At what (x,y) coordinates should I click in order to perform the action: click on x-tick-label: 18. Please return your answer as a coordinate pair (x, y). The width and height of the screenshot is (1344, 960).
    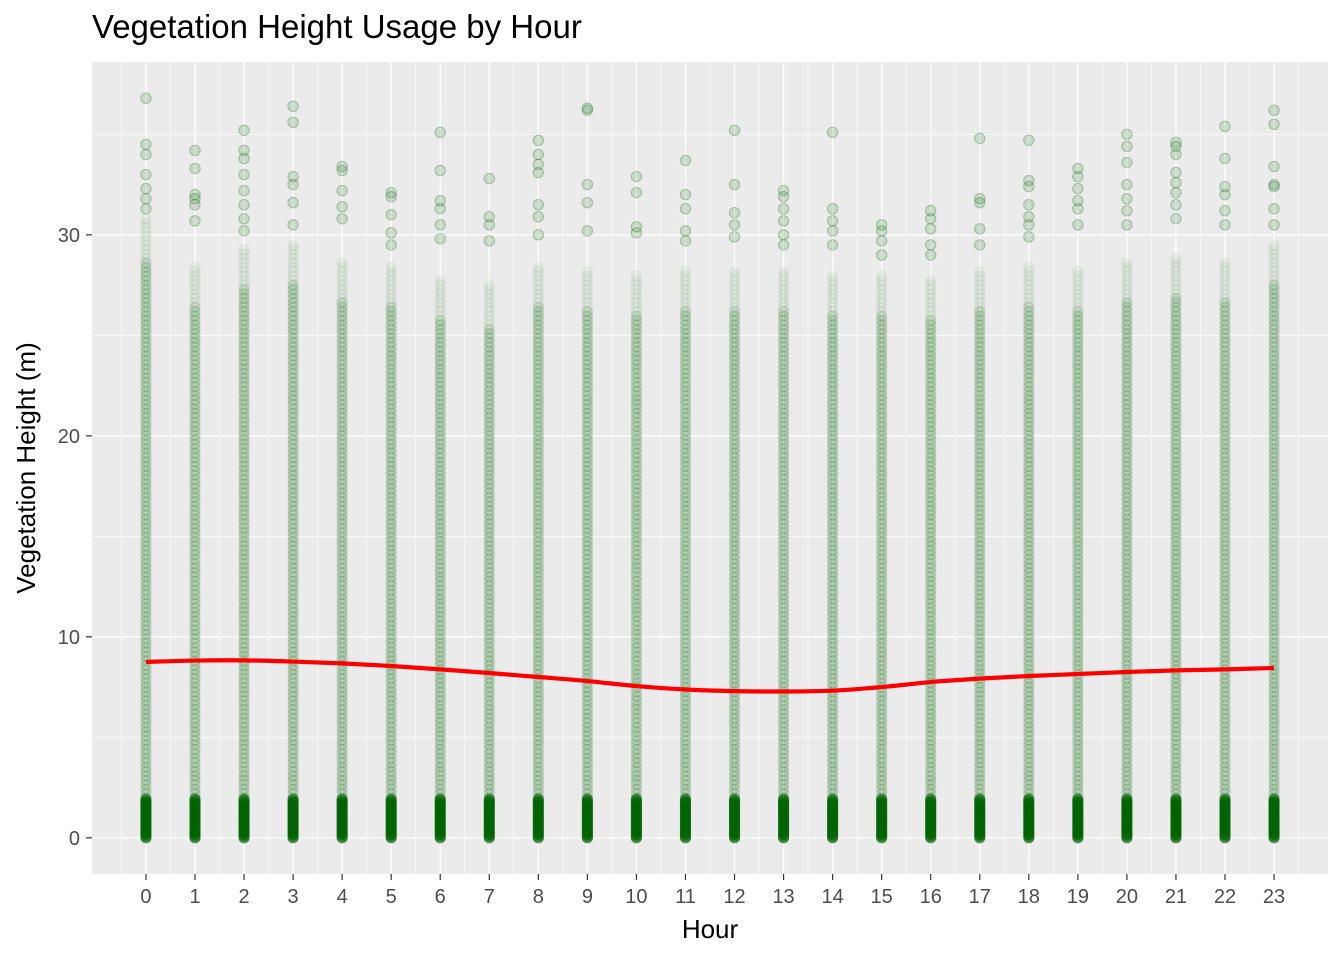
    Looking at the image, I should click on (1029, 897).